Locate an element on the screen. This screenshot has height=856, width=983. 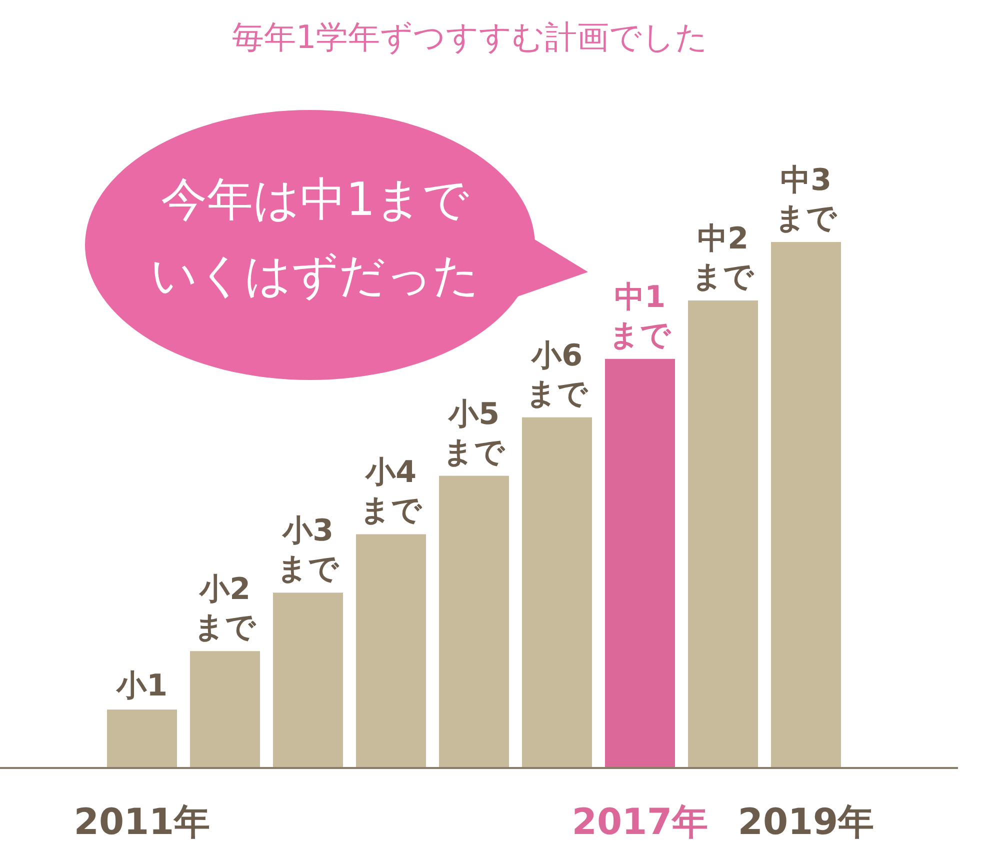
data-label: 小2 まで is located at coordinates (225, 609).